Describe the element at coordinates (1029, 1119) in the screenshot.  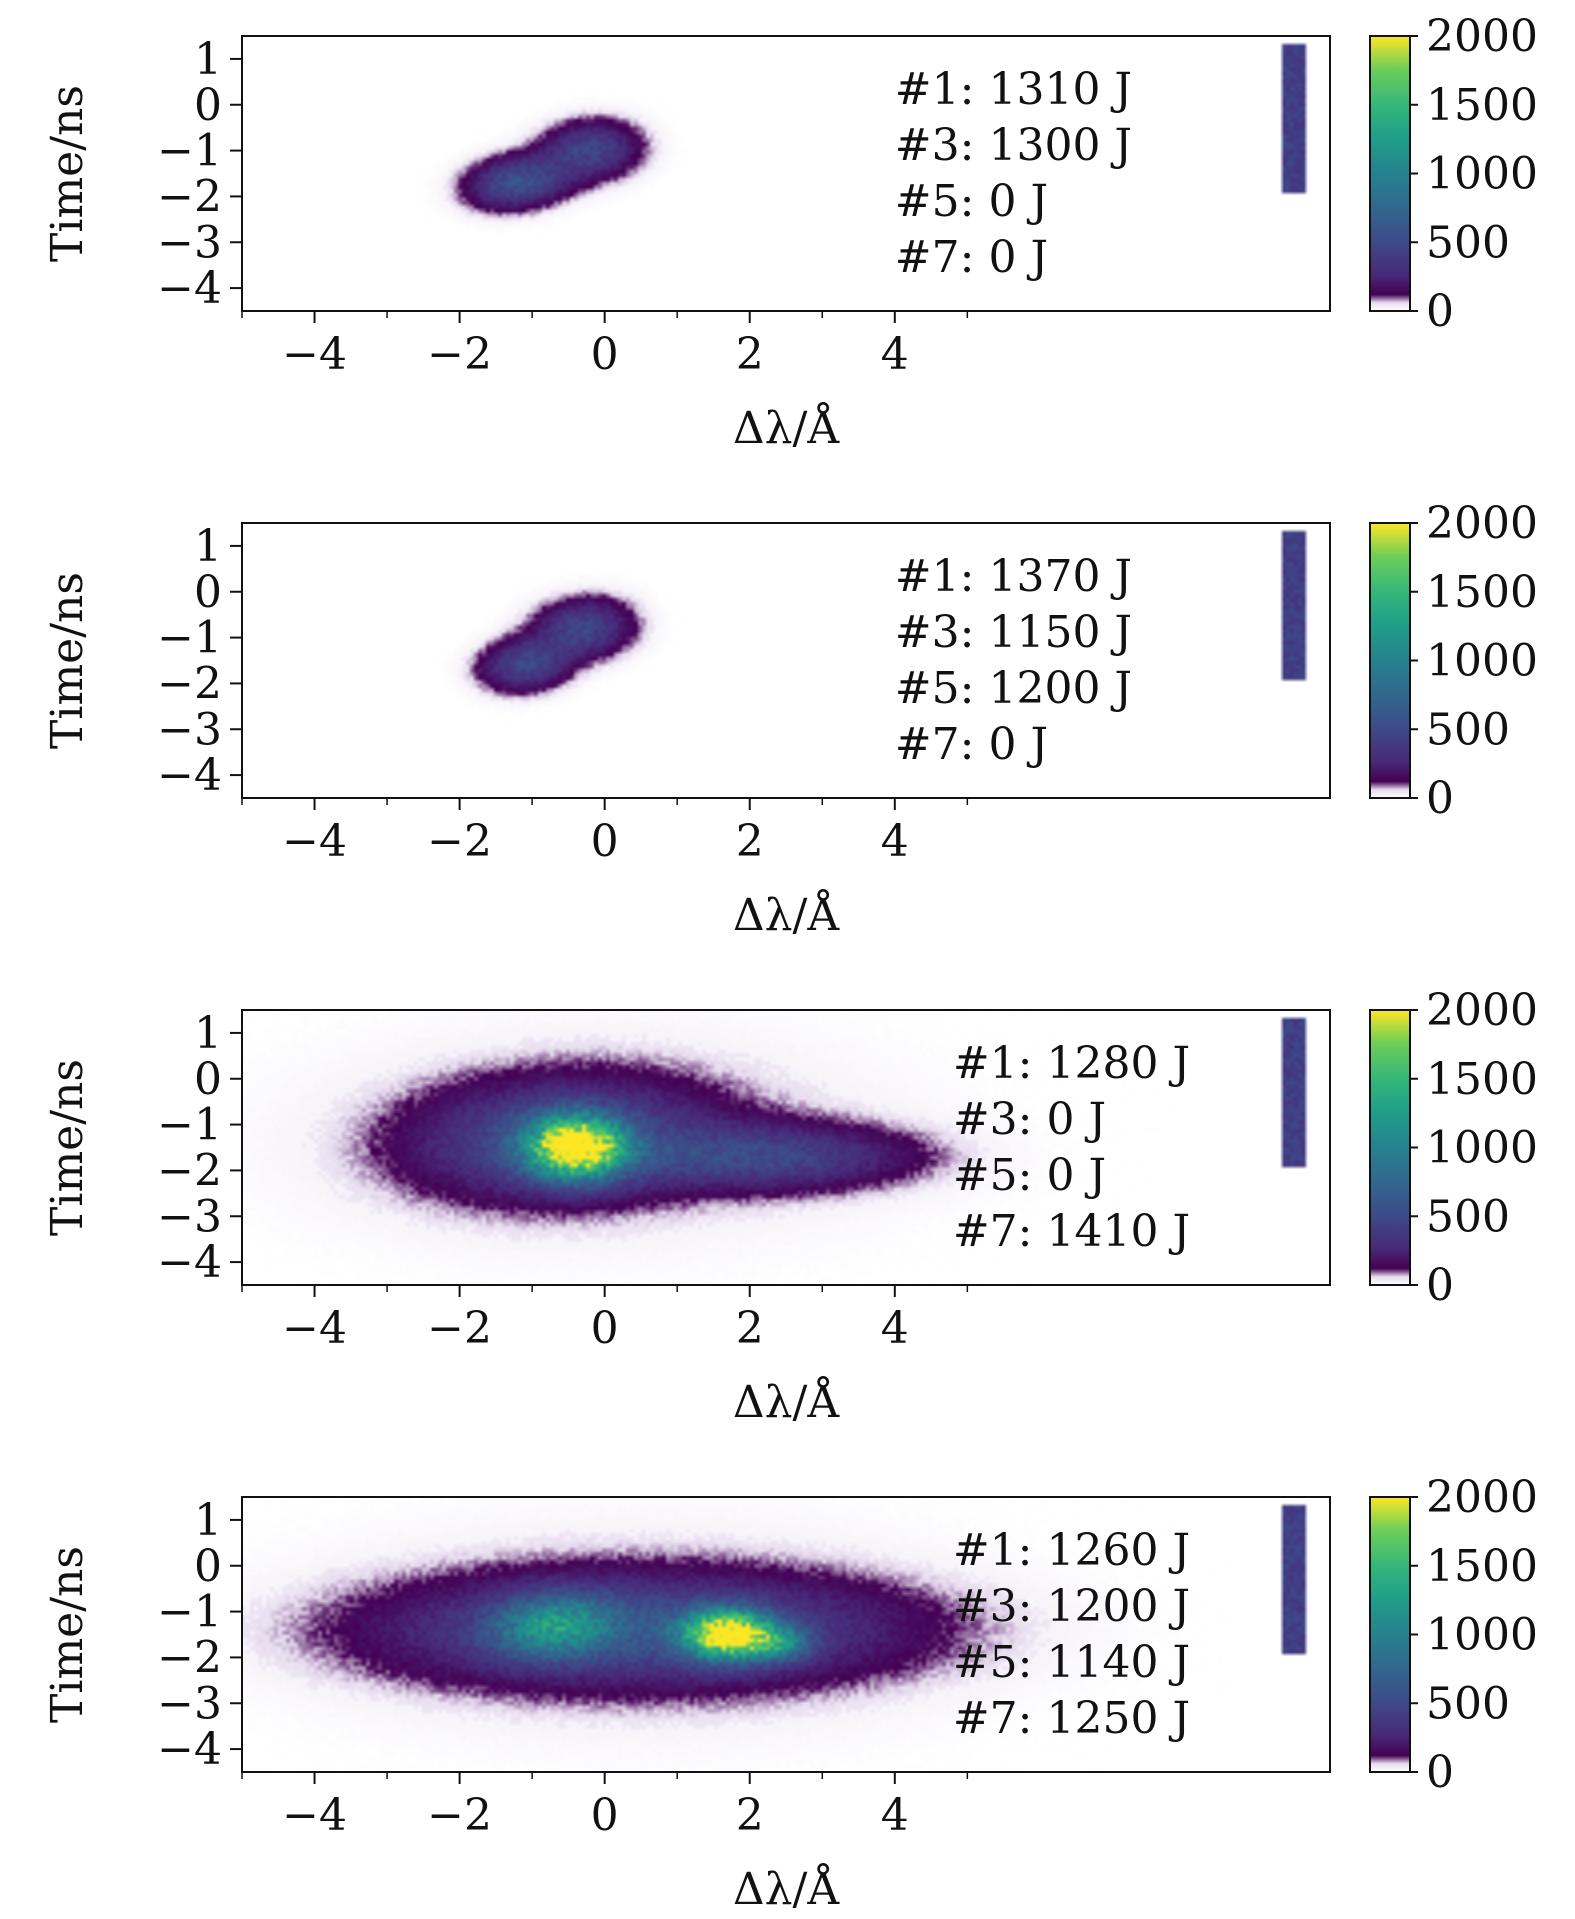
I see `energy-annotation: #3: 0 J` at that location.